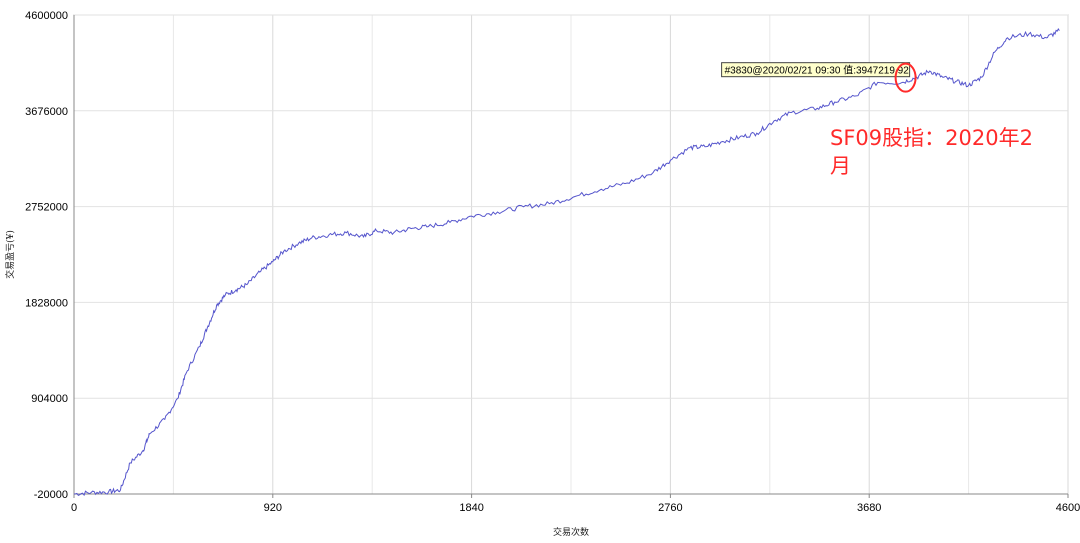  What do you see at coordinates (1068, 508) in the screenshot?
I see `x-tick-label: 4600` at bounding box center [1068, 508].